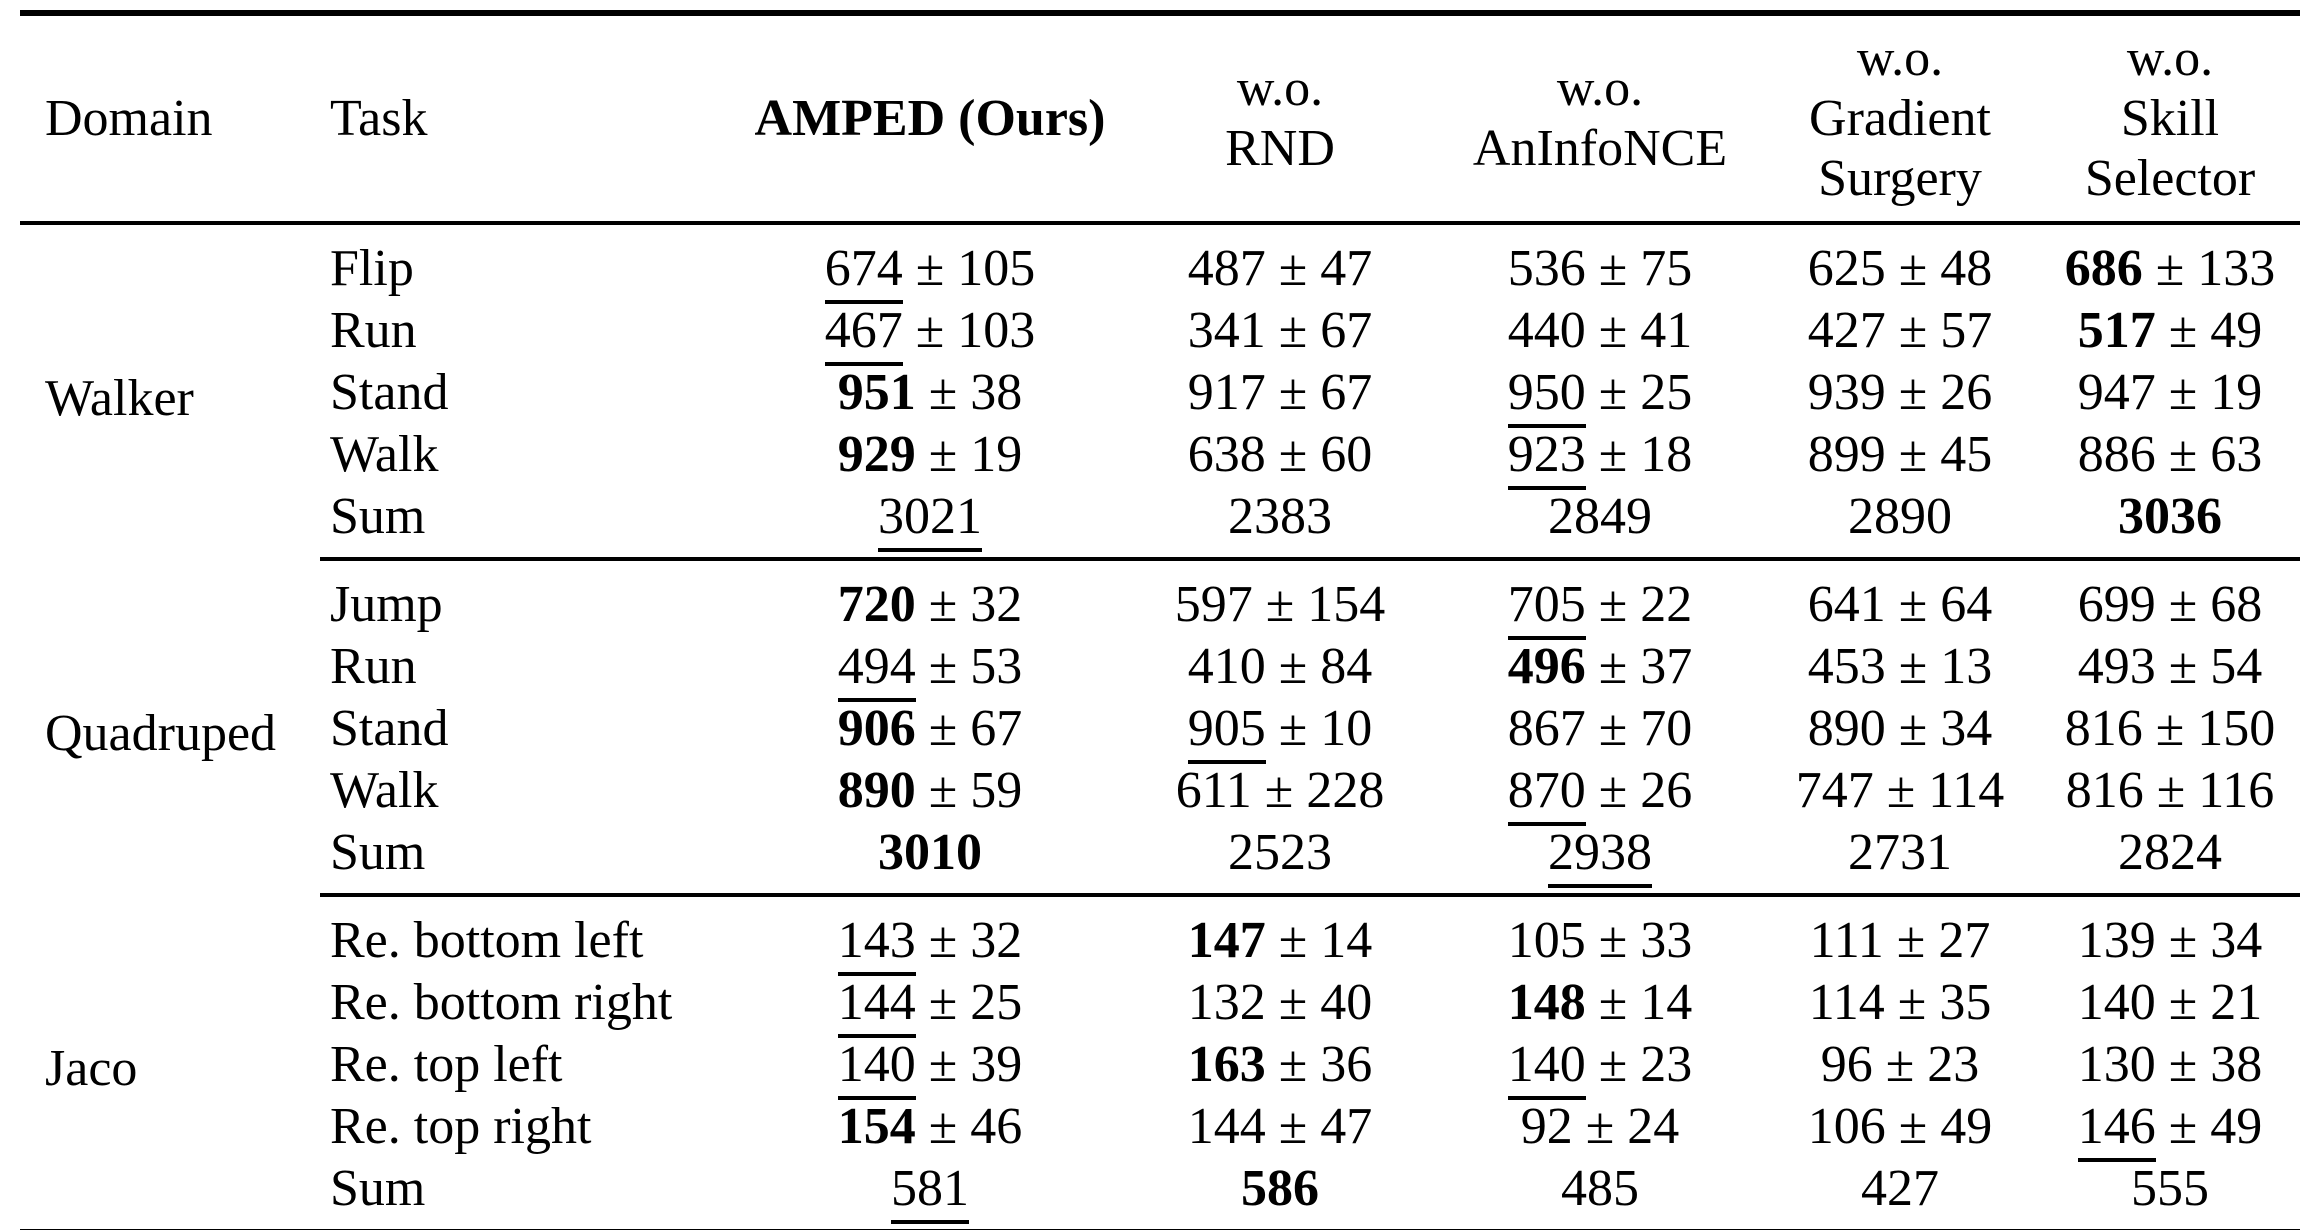 The image size is (2320, 1230). Describe the element at coordinates (1846, 940) in the screenshot. I see `mean-value: 111` at that location.